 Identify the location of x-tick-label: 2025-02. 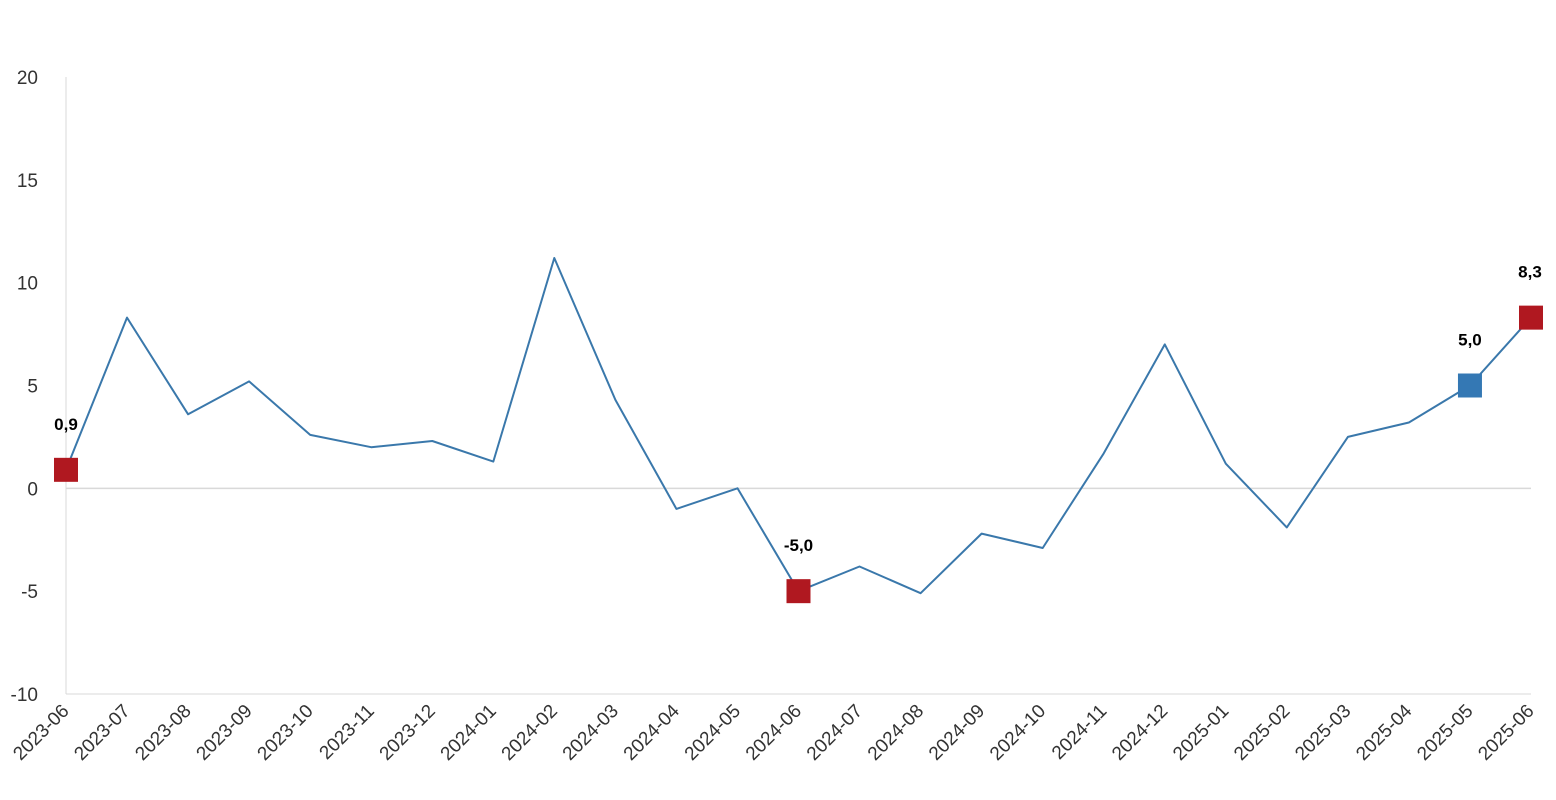
(1262, 733).